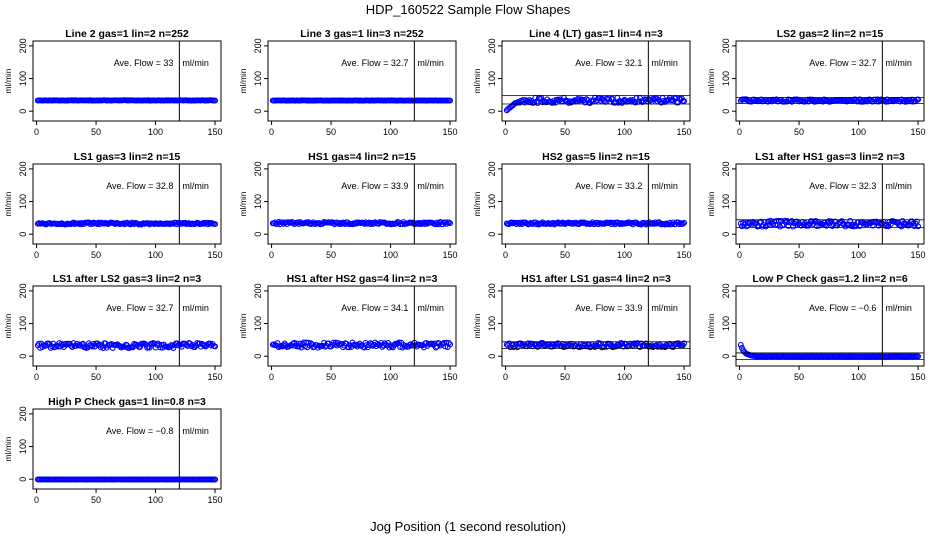 The image size is (936, 540). I want to click on panel-title: HS2 gas=5 lin=2 n=15, so click(596, 157).